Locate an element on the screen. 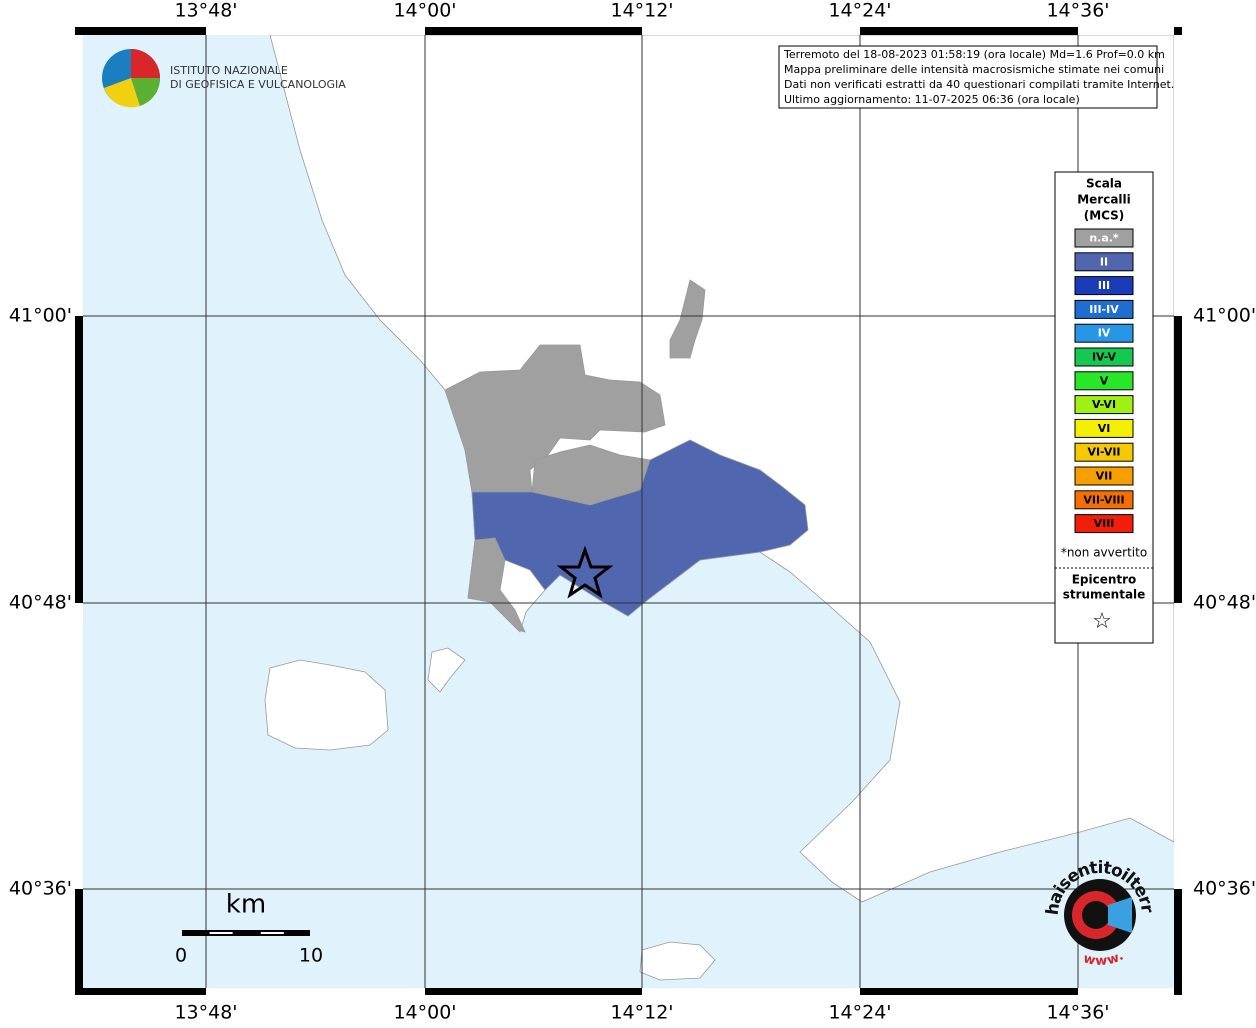  legend-label: II is located at coordinates (1104, 261).